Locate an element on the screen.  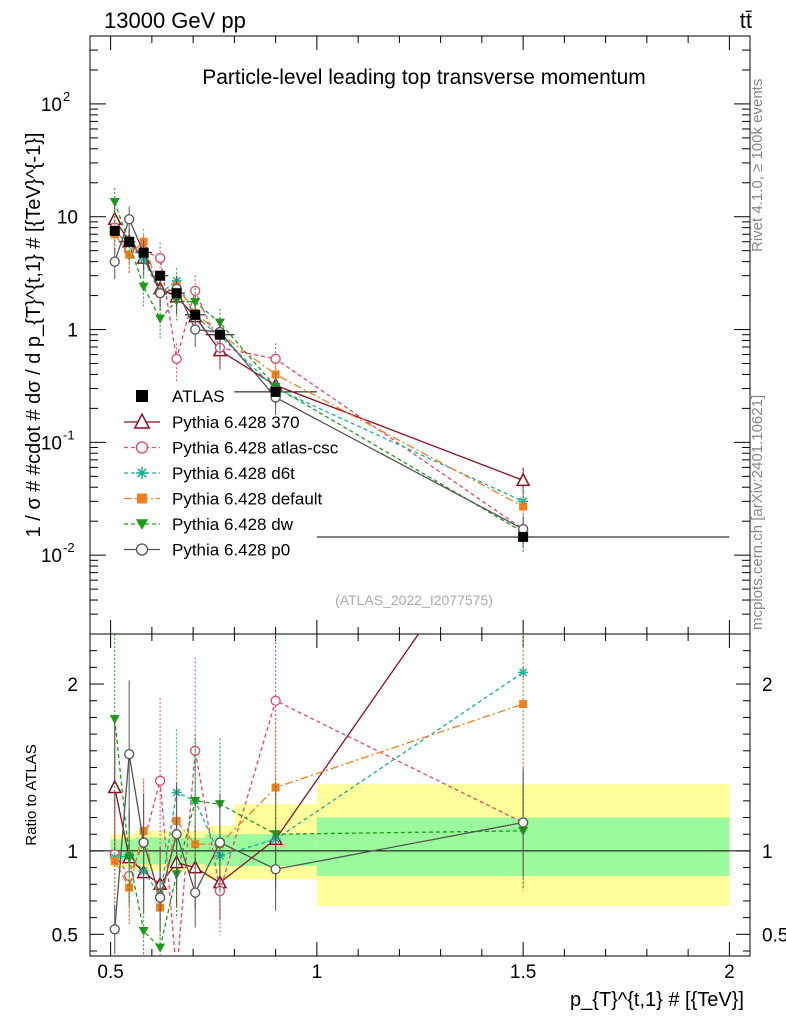
rivet-version-label: Rivet 4.1.0, ≥ 100k events is located at coordinates (757, 165).